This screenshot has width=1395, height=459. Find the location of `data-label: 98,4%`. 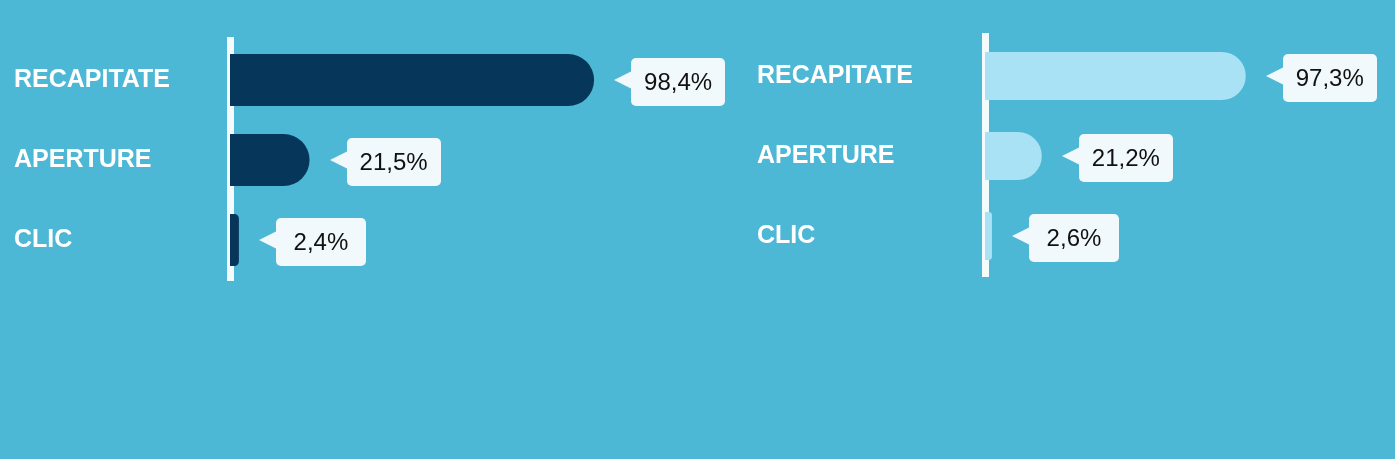

data-label: 98,4% is located at coordinates (678, 81).